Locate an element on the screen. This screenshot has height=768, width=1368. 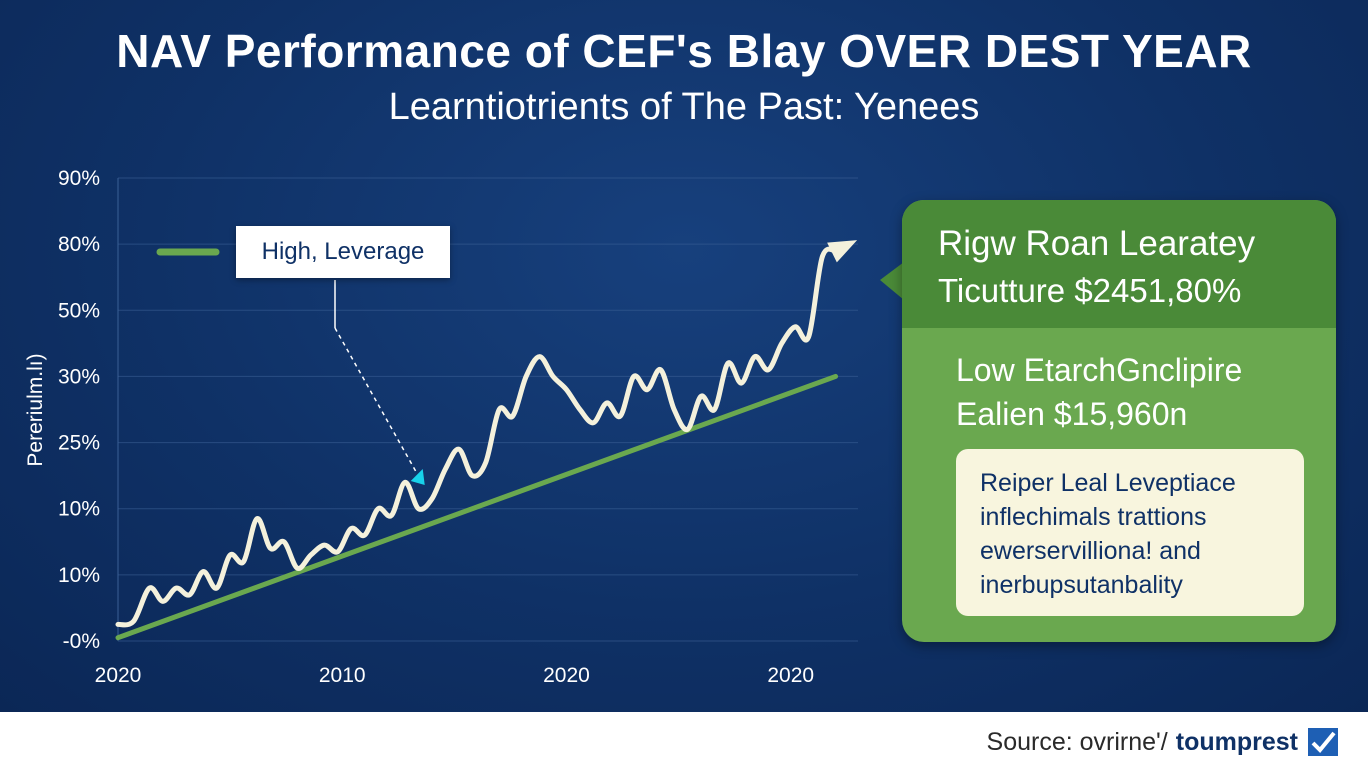
panel-header-line-1: Rigw Roan Learatey is located at coordinates (1097, 243).